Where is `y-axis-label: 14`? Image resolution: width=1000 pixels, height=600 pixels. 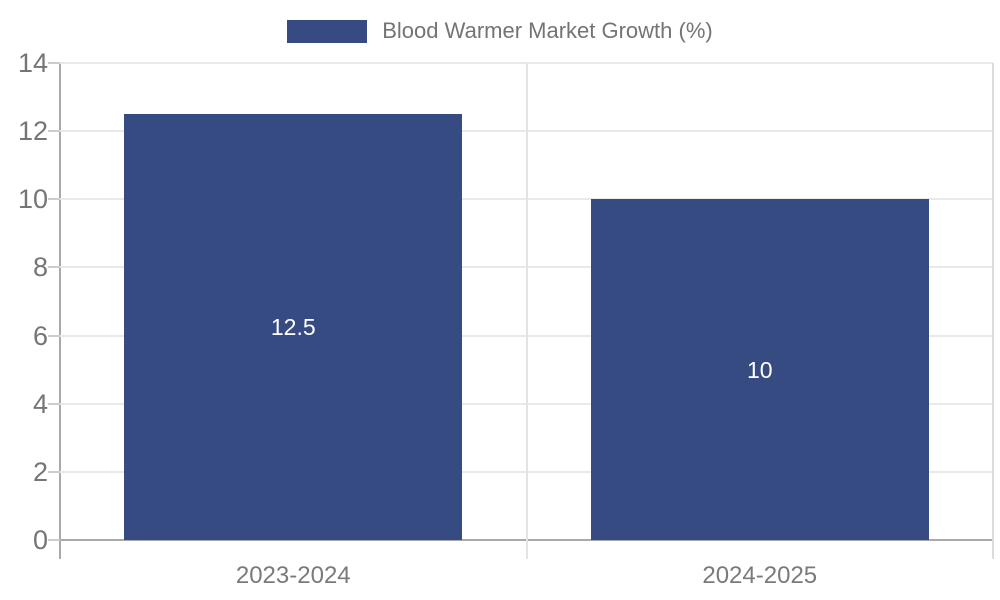 y-axis-label: 14 is located at coordinates (32, 63).